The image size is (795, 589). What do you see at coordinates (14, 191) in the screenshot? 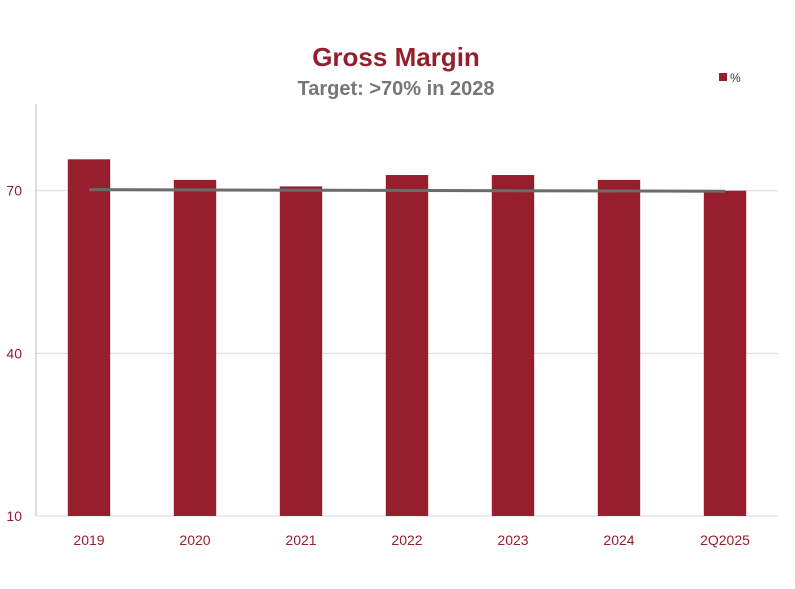
I see `y-tick-label: 70` at bounding box center [14, 191].